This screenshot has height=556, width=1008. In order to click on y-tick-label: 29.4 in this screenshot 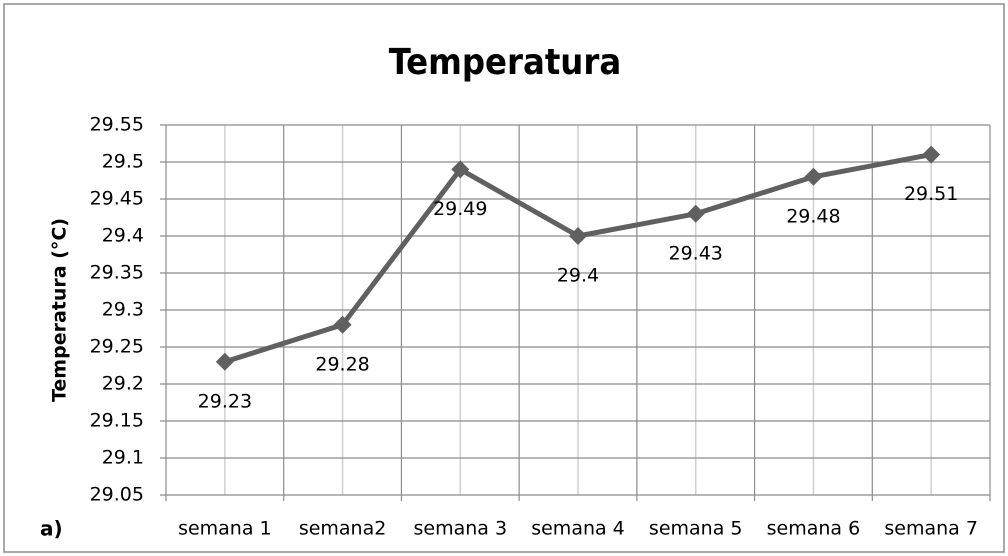, I will do `click(123, 236)`.